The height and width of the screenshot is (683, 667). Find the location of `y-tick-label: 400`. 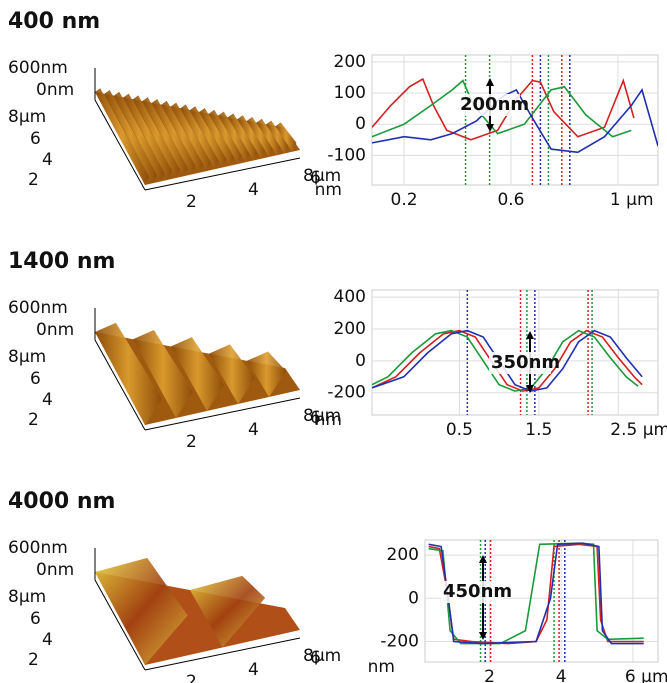

y-tick-label: 400 is located at coordinates (350, 297).